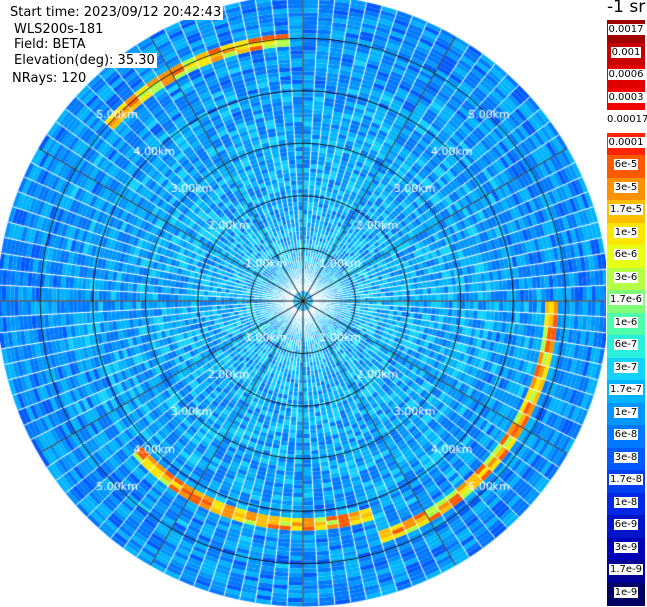  Describe the element at coordinates (626, 97) in the screenshot. I see `colorbar-label: 0.0003` at that location.